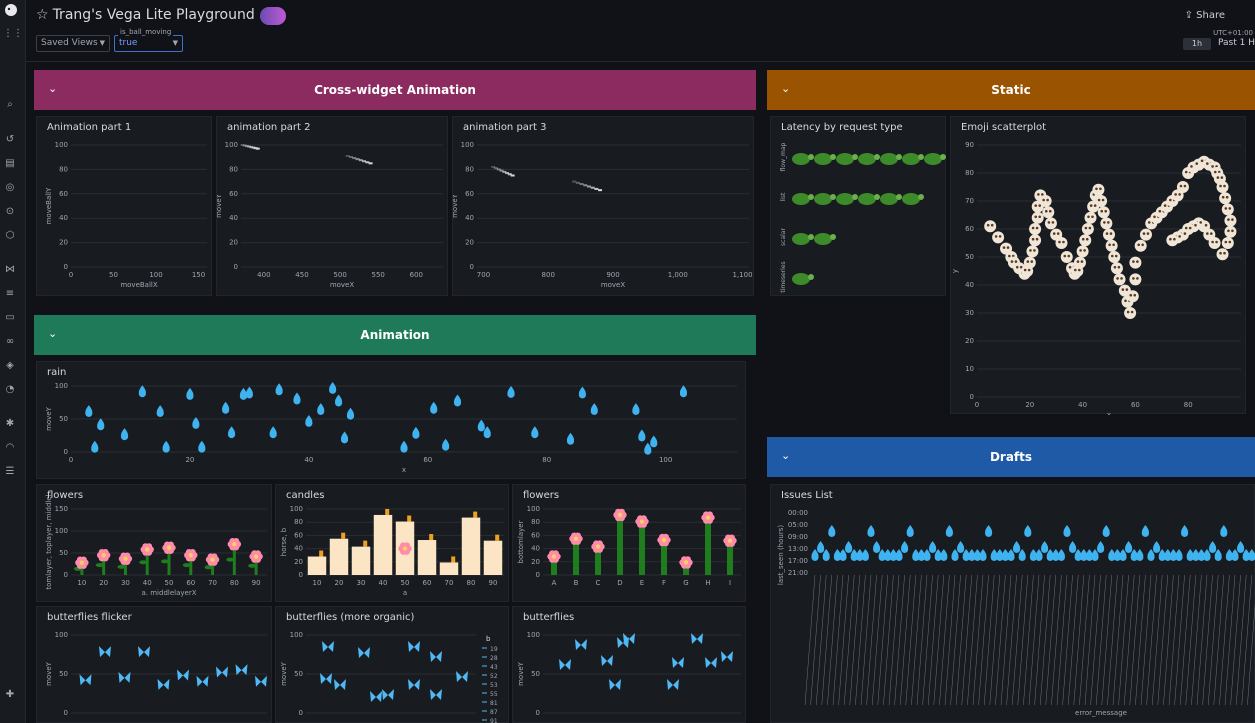 The height and width of the screenshot is (723, 1255). Describe the element at coordinates (10, 317) in the screenshot. I see `monitor-icon: ▭` at that location.